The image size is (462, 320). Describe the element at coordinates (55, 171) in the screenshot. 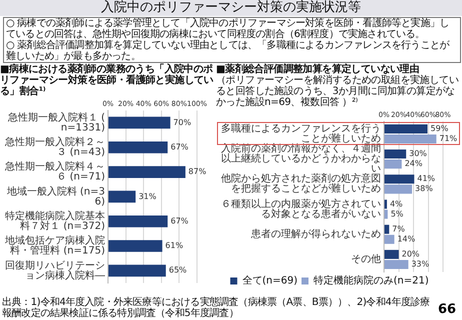

I see `y-tick-label: 急性期一般入院料４～６ (n=71)` at that location.